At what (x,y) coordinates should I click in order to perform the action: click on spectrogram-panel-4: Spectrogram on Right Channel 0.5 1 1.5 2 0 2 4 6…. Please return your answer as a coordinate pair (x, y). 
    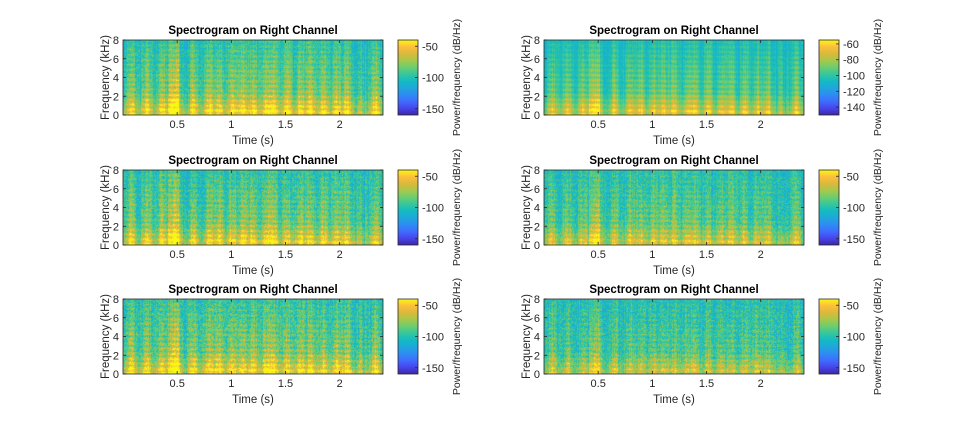
    Looking at the image, I should click on (702, 213).